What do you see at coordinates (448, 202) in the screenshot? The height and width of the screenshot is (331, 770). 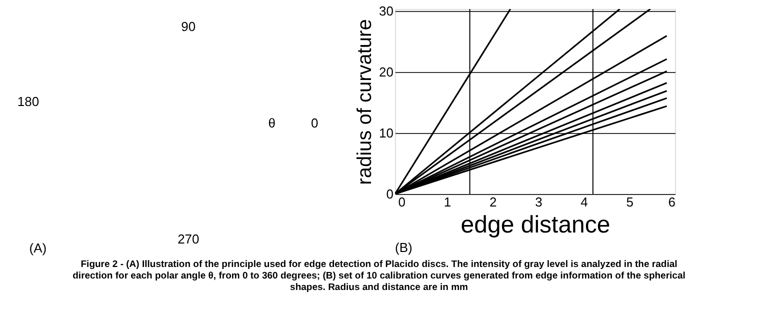 I see `x-tick-label: 1` at bounding box center [448, 202].